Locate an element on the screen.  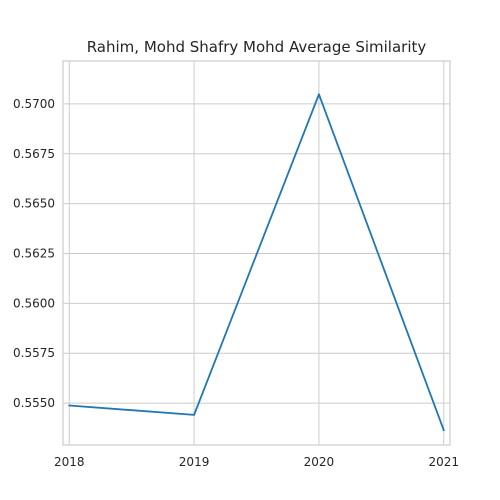
y-tick-label-5: 0.5675 is located at coordinates (34, 154).